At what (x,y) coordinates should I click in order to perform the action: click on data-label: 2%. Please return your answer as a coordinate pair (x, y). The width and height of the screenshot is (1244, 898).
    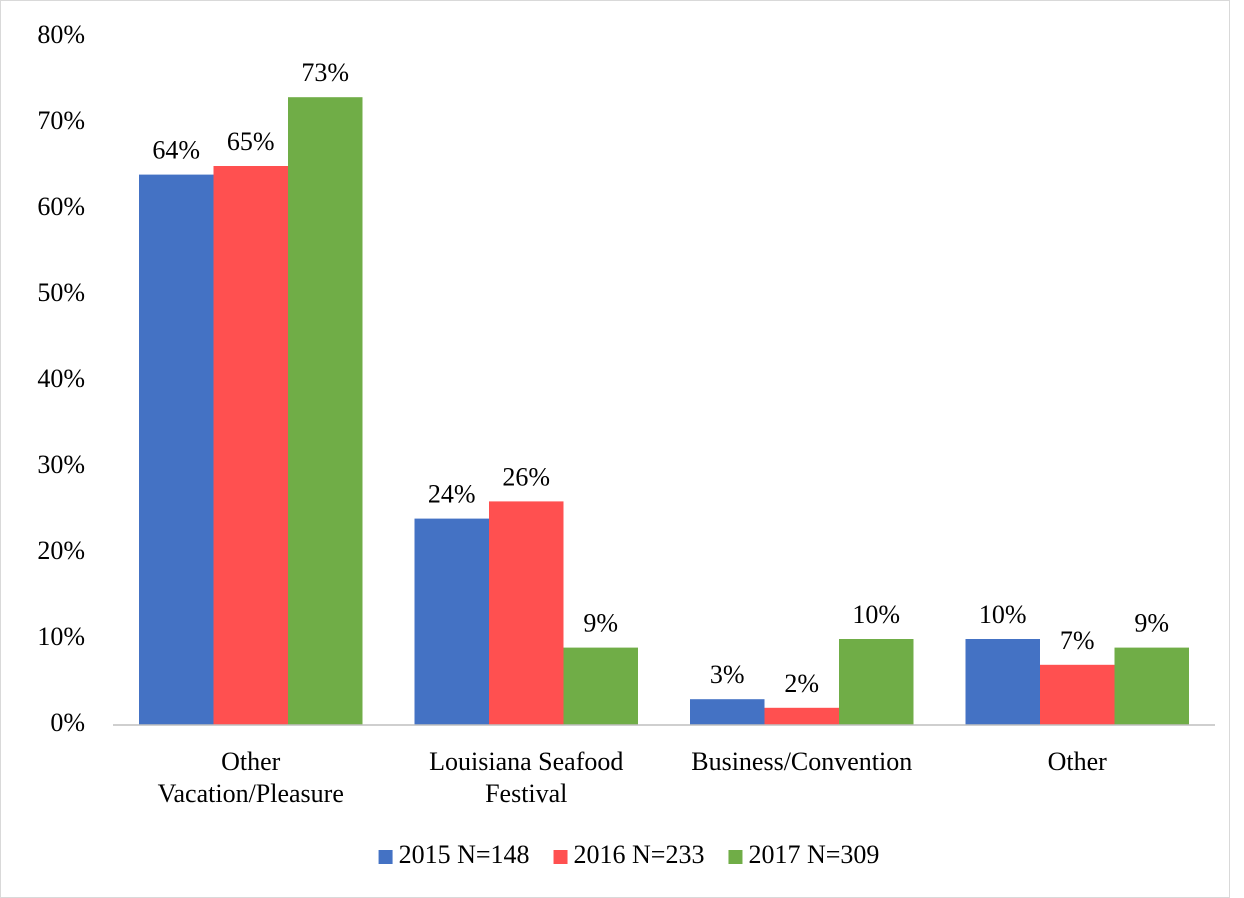
    Looking at the image, I should click on (801, 683).